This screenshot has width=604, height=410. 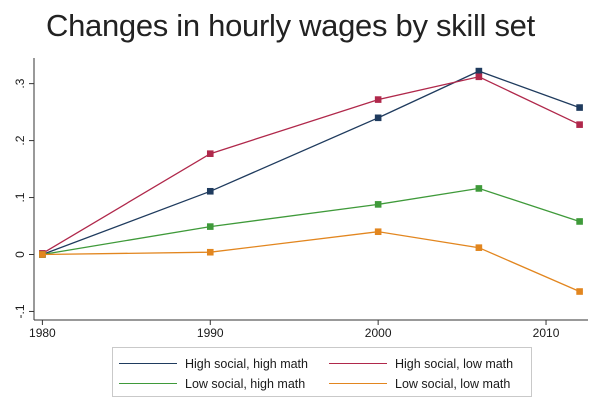 What do you see at coordinates (20, 140) in the screenshot?
I see `y-tick-label: .2` at bounding box center [20, 140].